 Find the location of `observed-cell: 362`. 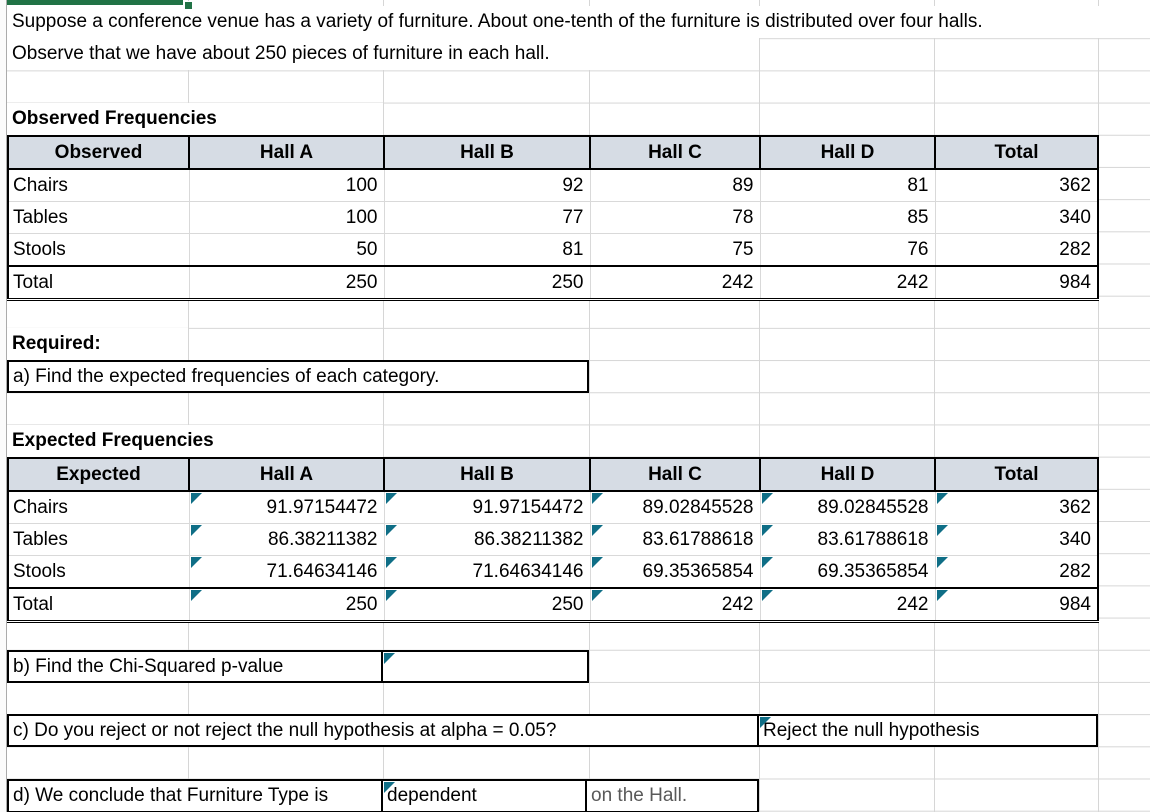

observed-cell: 362 is located at coordinates (1016, 185).